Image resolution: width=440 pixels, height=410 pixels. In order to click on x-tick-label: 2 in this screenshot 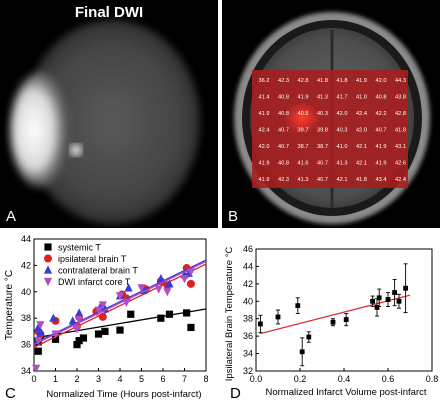, I will do `click(76, 379)`.